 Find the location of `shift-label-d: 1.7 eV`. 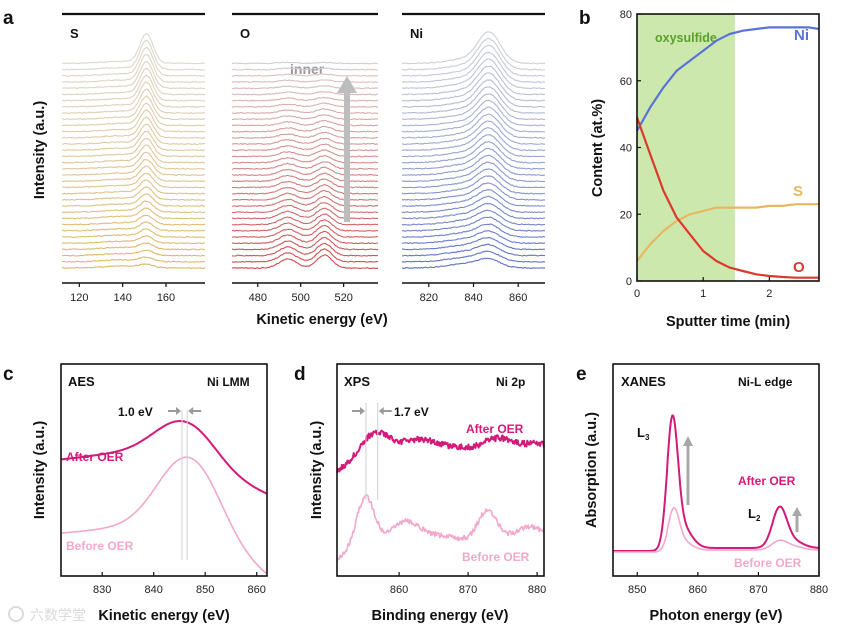

shift-label-d: 1.7 eV is located at coordinates (411, 412).